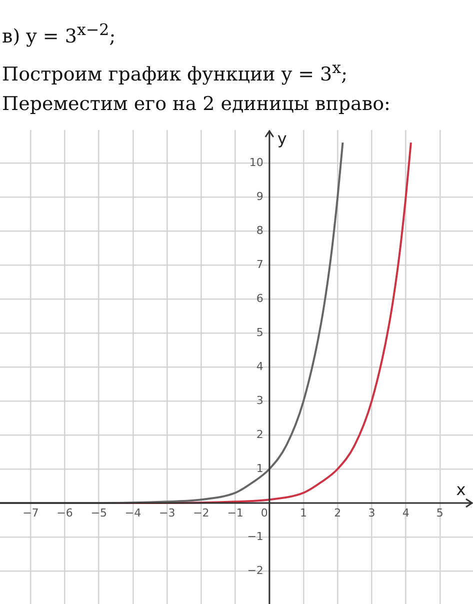 The width and height of the screenshot is (473, 604). I want to click on chart-title: в) y = 3$^{x−2}$;, so click(59, 34).